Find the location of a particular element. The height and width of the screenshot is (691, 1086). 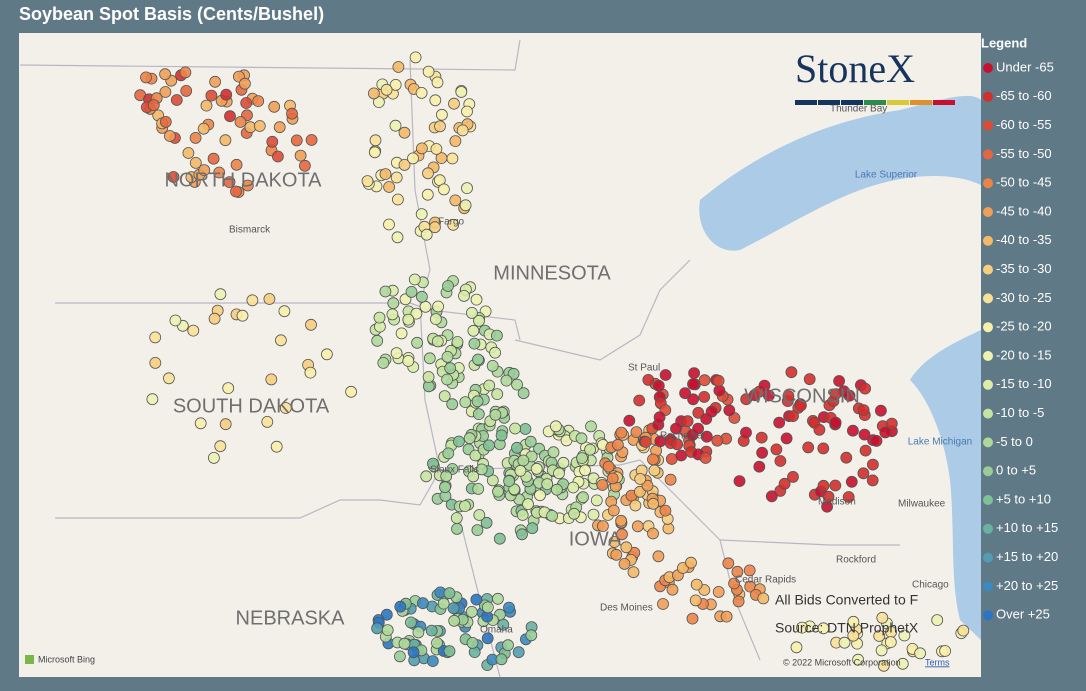

legend-label: -25 to -20 is located at coordinates (1024, 326).